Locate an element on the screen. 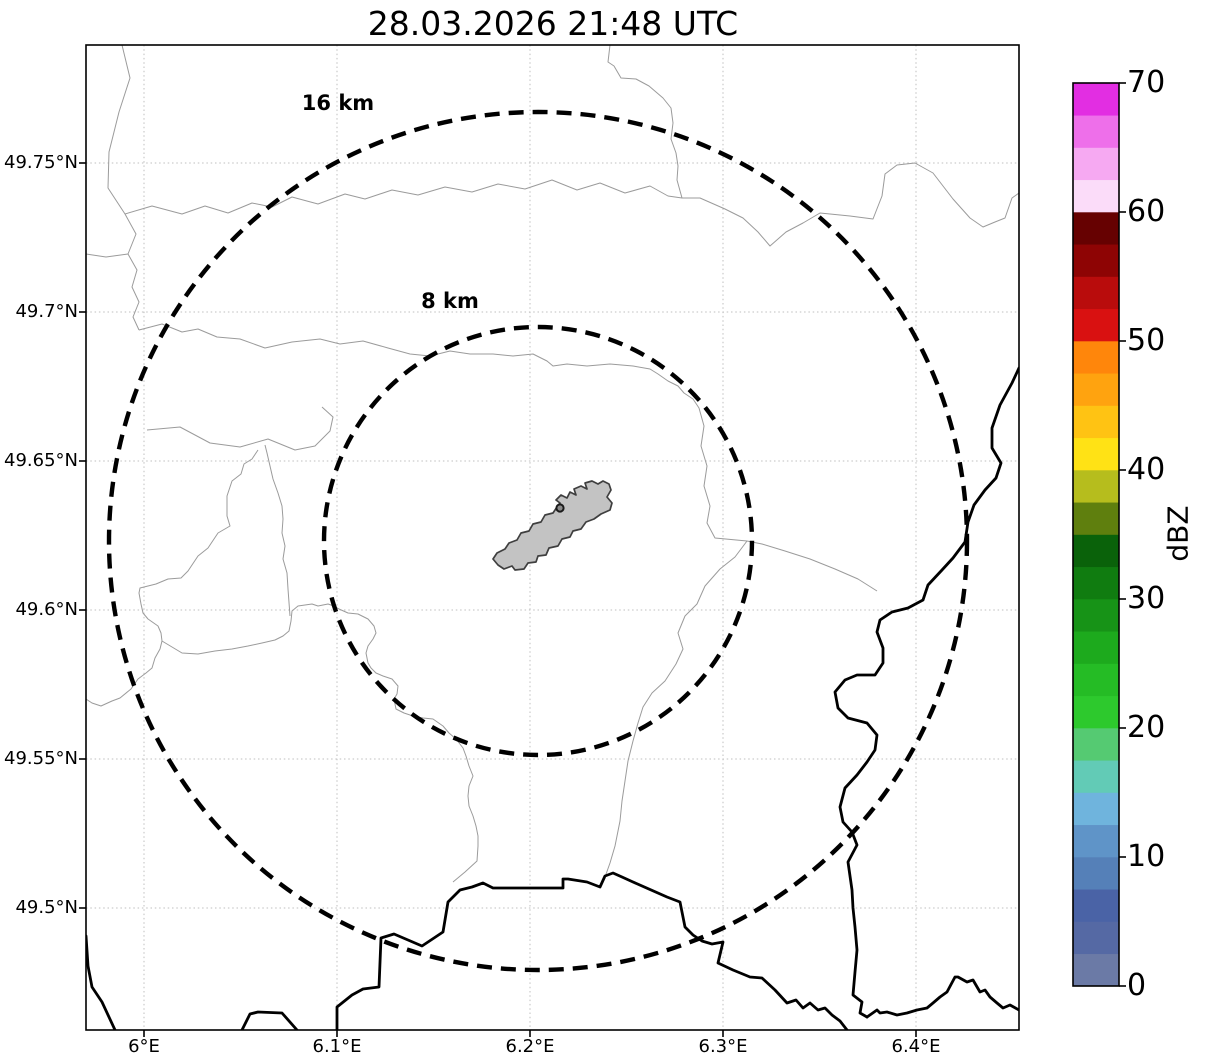  colorbar-axis-label: dBZ is located at coordinates (1178, 533).